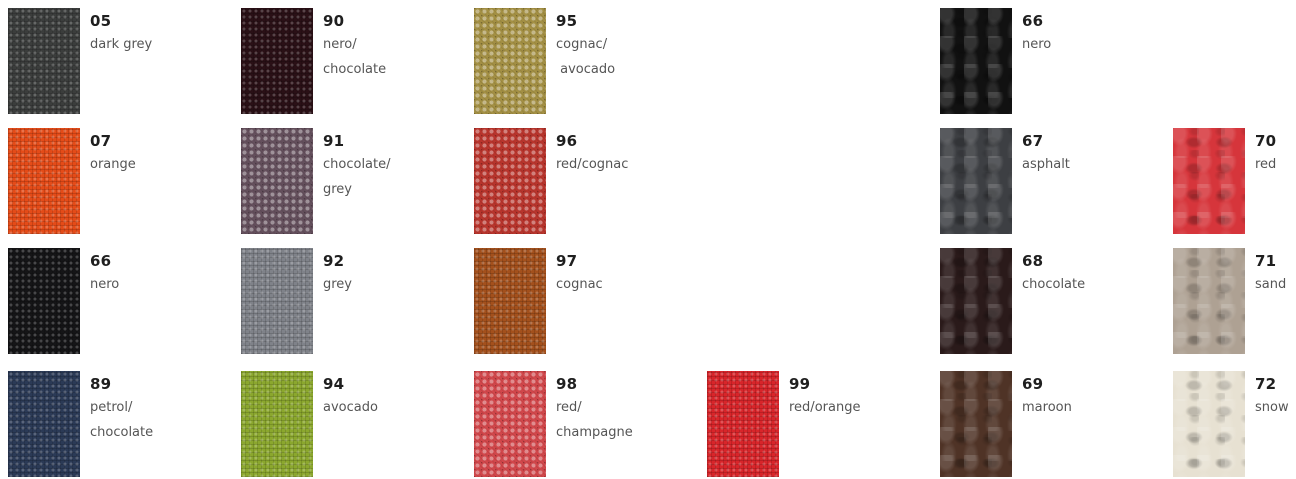 The image size is (1296, 479). I want to click on swatch-label: 05 dark grey, so click(164, 33).